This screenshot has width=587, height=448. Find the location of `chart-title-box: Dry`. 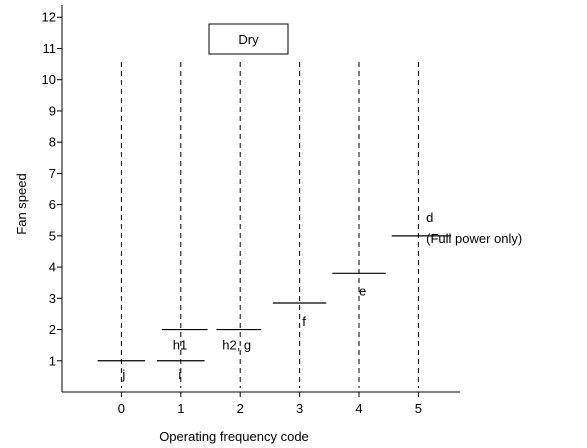

chart-title-box: Dry is located at coordinates (248, 39).